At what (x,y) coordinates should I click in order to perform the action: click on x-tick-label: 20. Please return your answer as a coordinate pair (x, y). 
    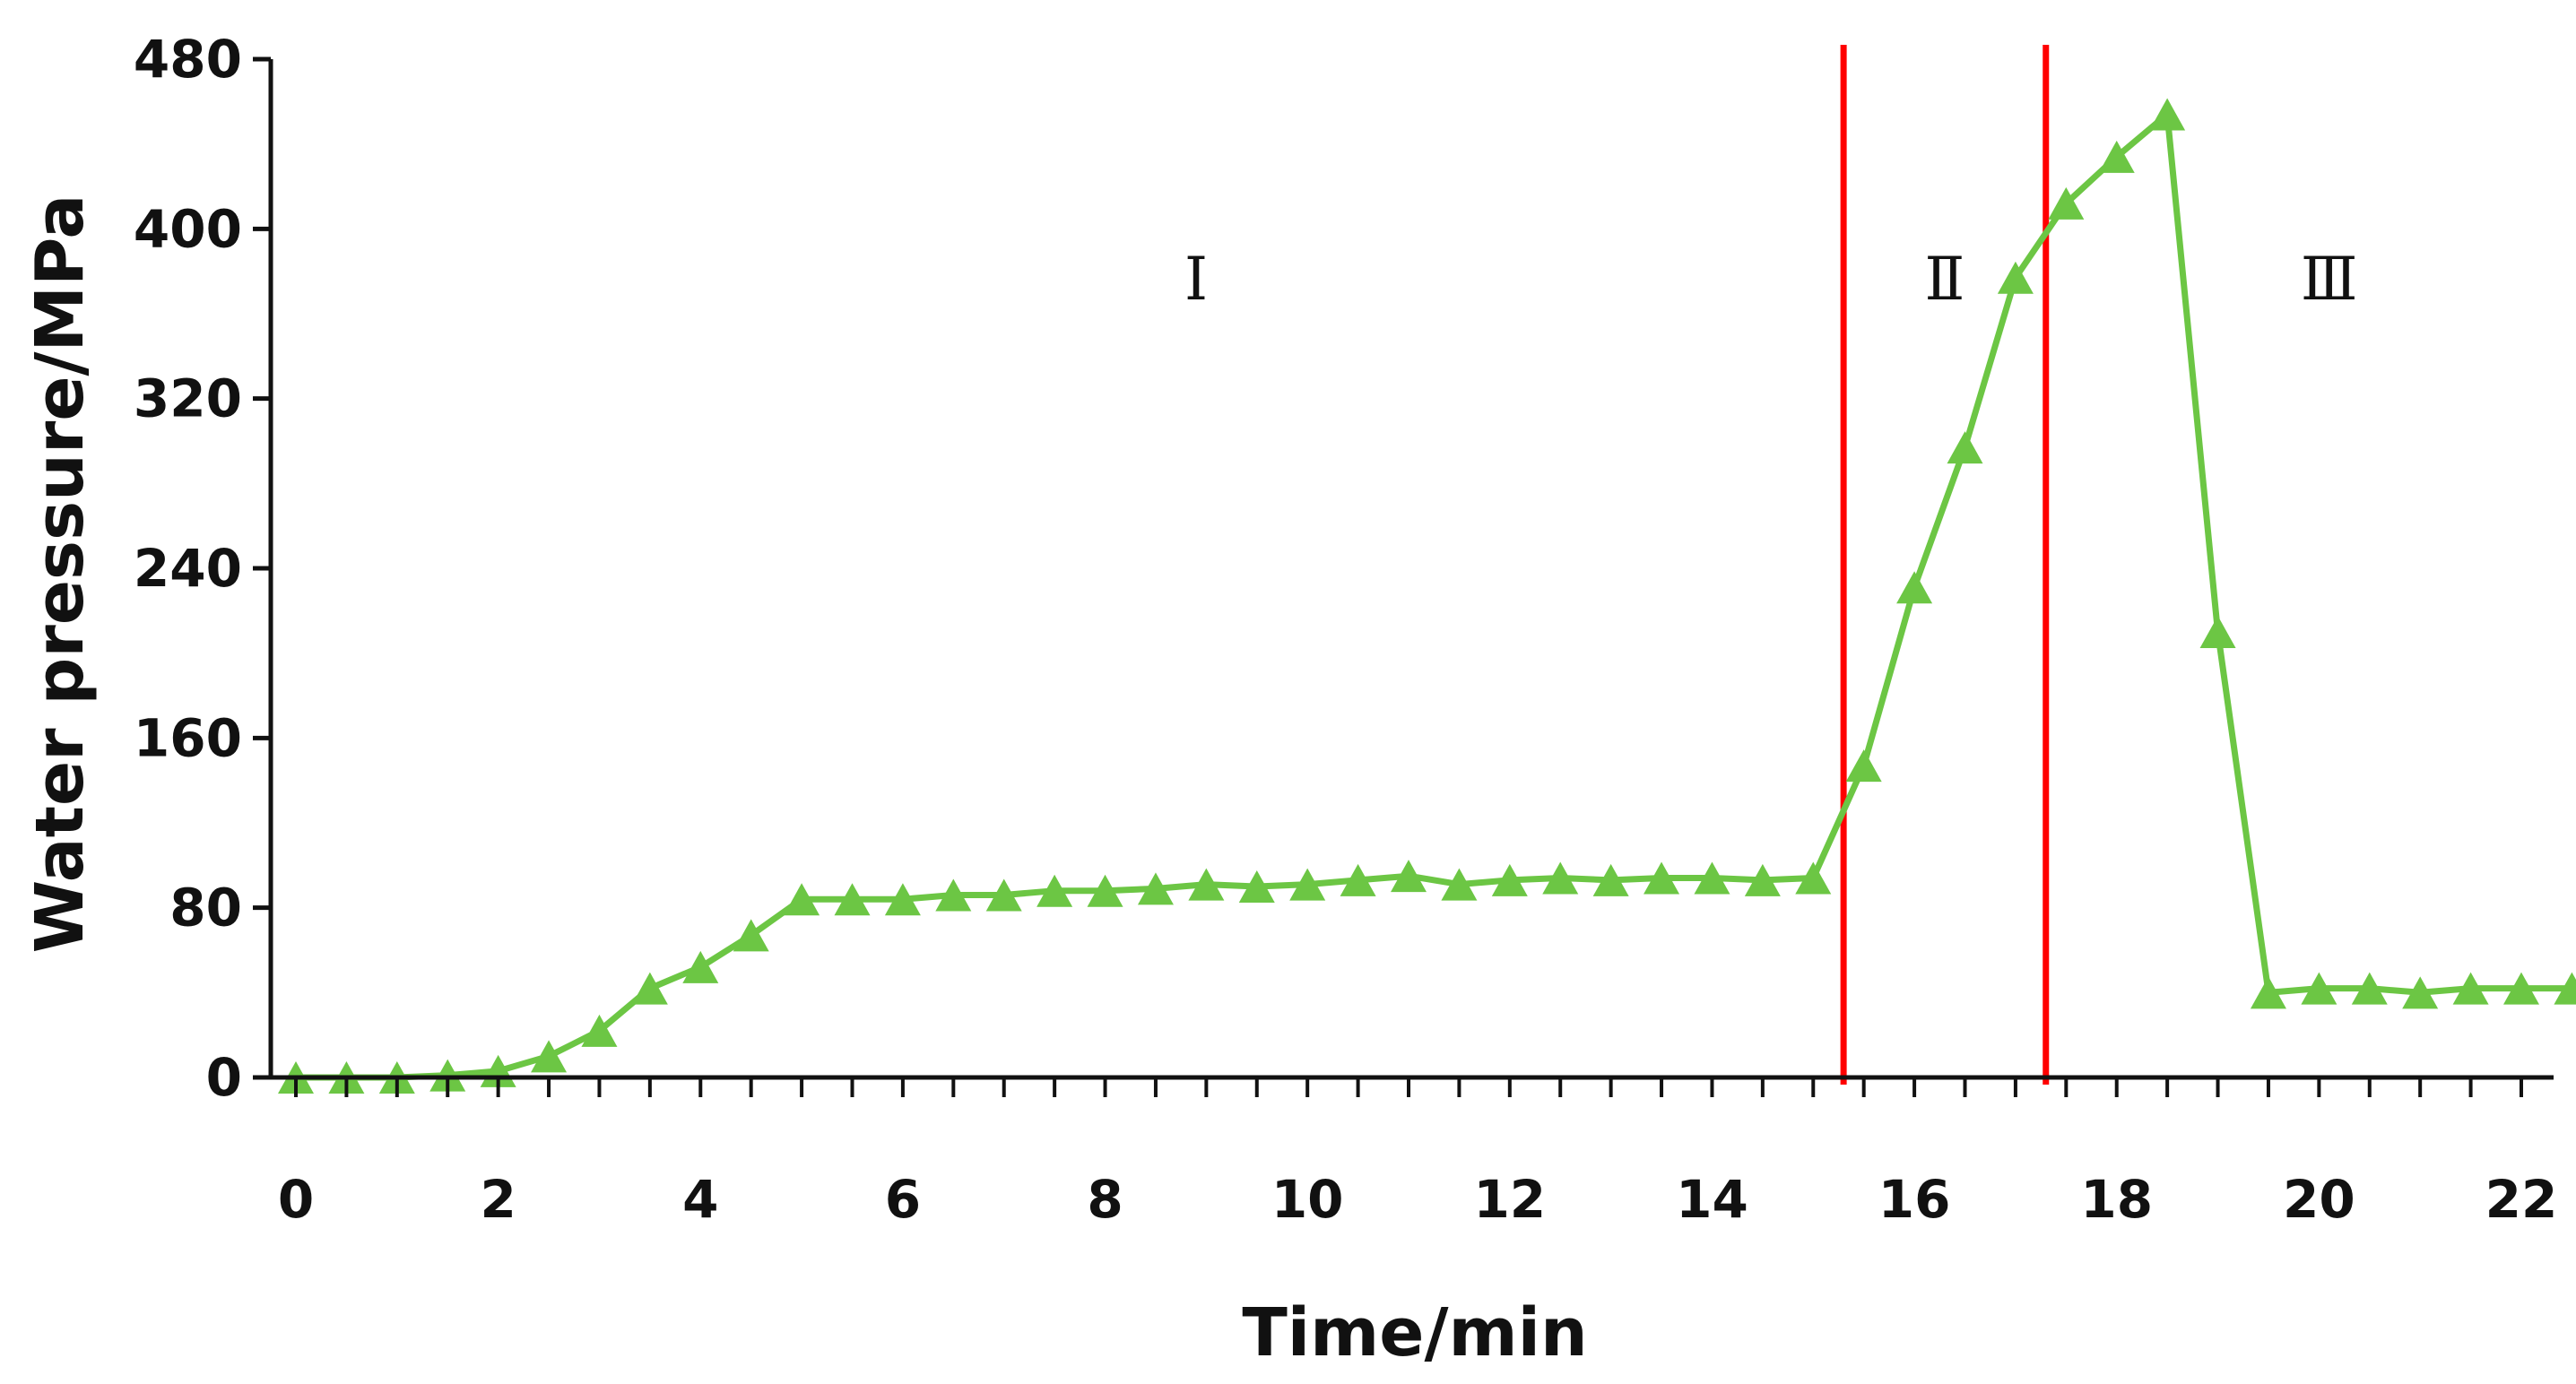
    Looking at the image, I should click on (2319, 1199).